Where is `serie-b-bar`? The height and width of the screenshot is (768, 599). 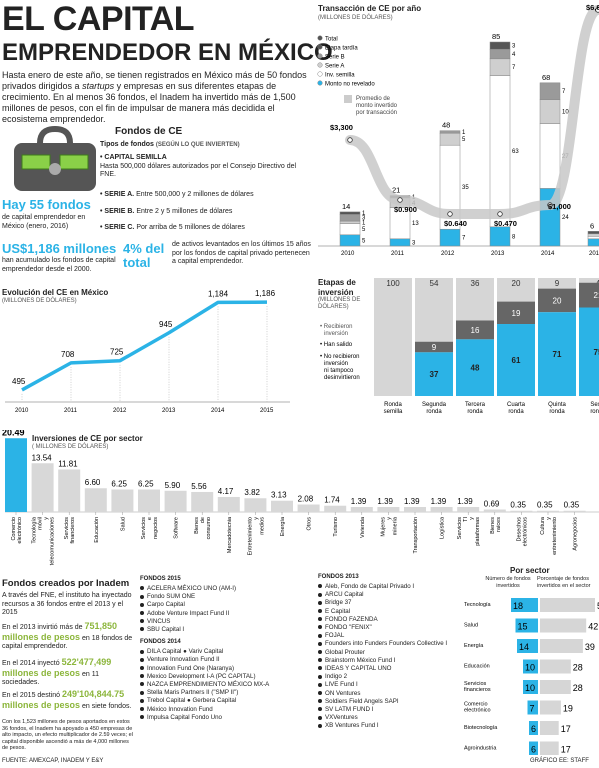 serie-b-bar is located at coordinates (350, 218).